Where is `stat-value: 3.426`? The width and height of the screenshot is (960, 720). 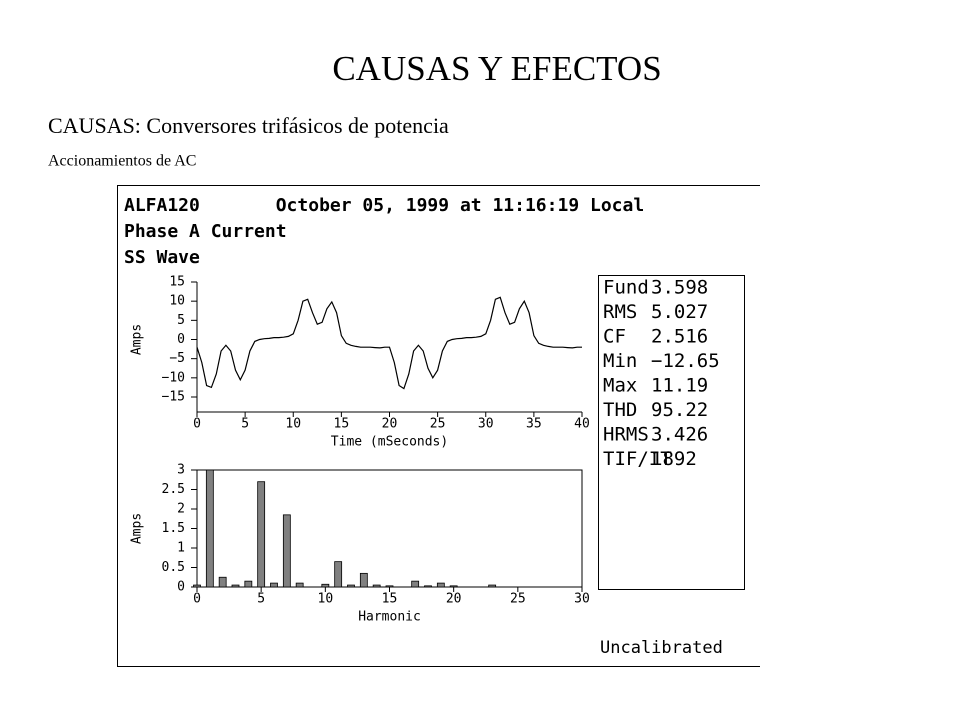
stat-value: 3.426 is located at coordinates (679, 435).